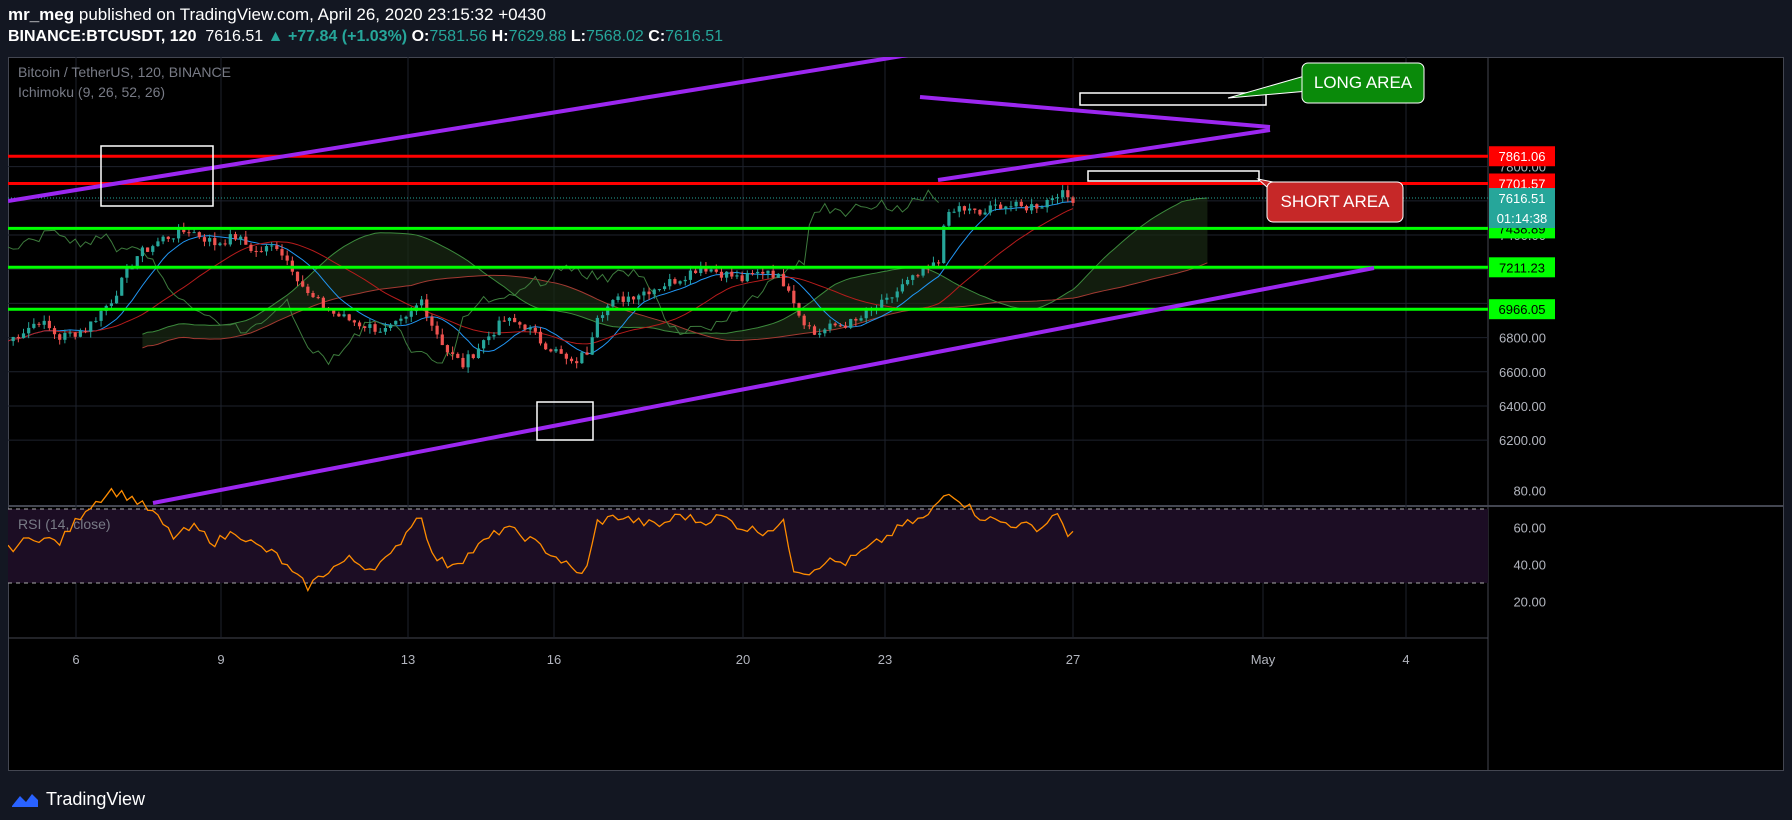  I want to click on long-area-callout, so click(1363, 83).